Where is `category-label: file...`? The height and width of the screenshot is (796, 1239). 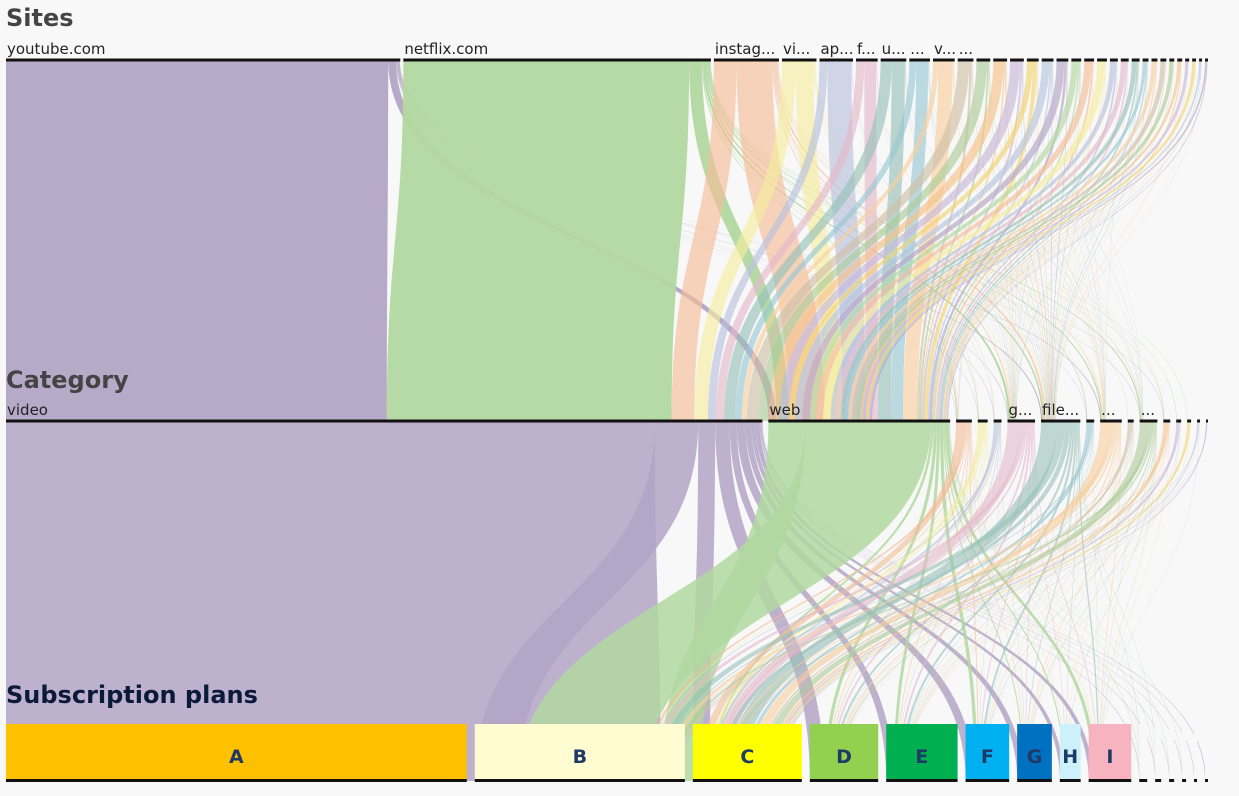 category-label: file... is located at coordinates (1060, 410).